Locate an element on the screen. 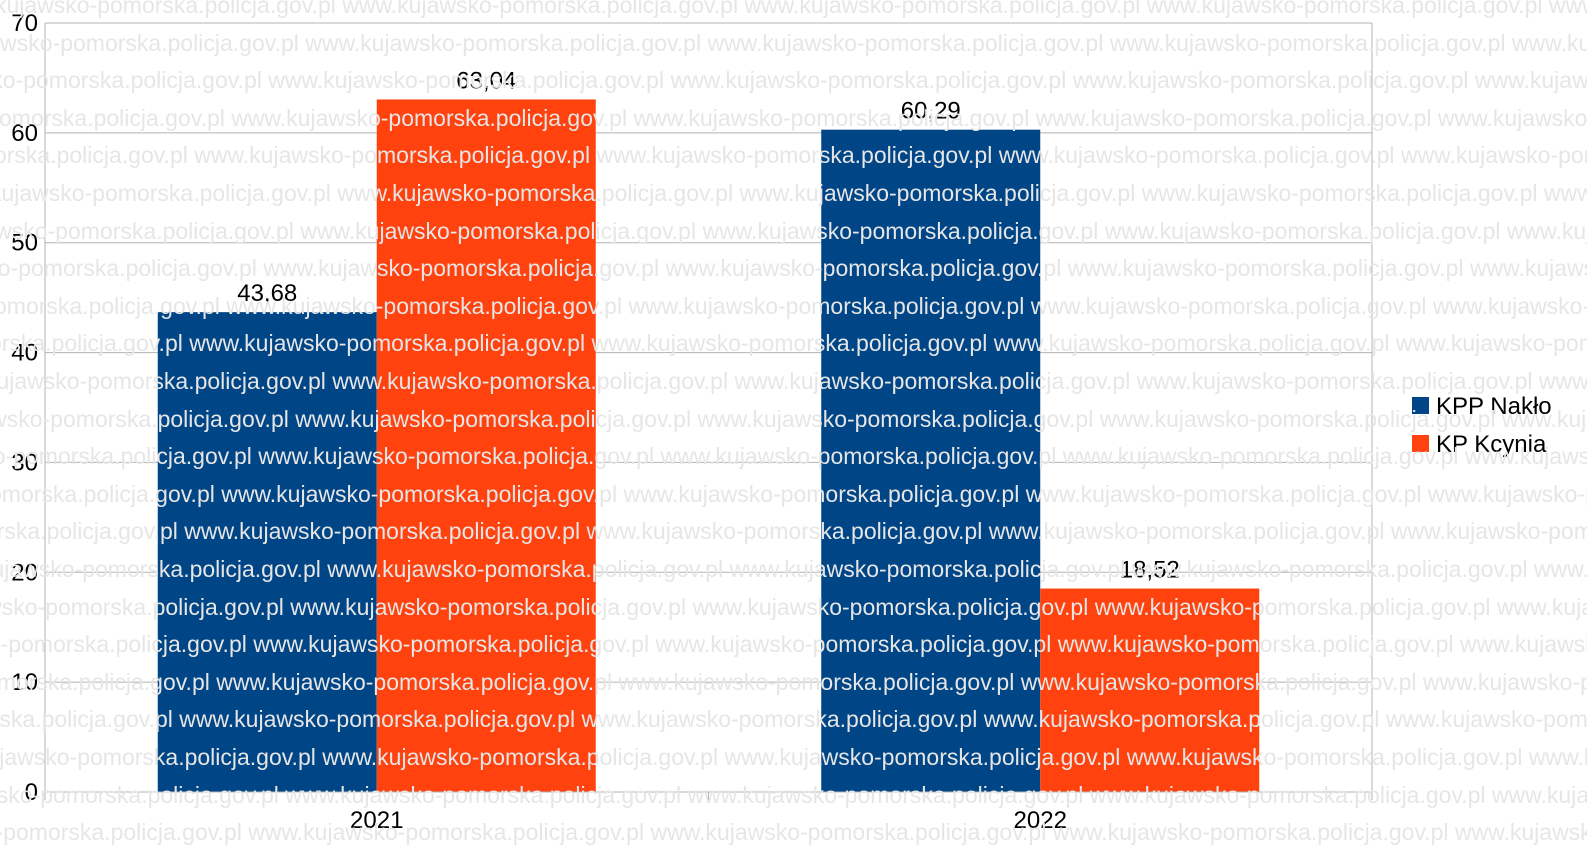 The height and width of the screenshot is (852, 1587). y-tick-label: 70 is located at coordinates (24, 23).